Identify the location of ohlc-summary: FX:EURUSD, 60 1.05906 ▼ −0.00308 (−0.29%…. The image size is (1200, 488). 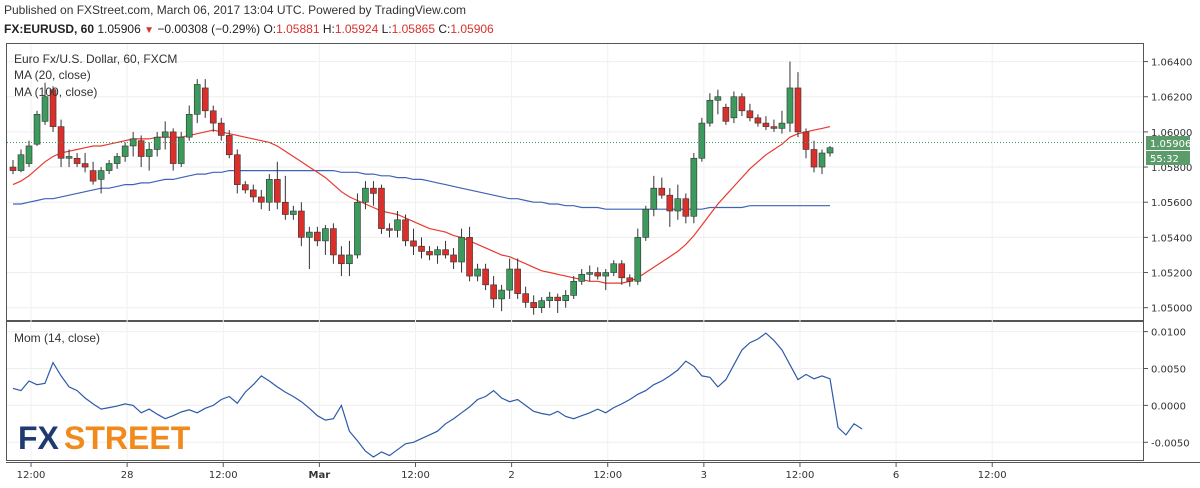
(249, 29).